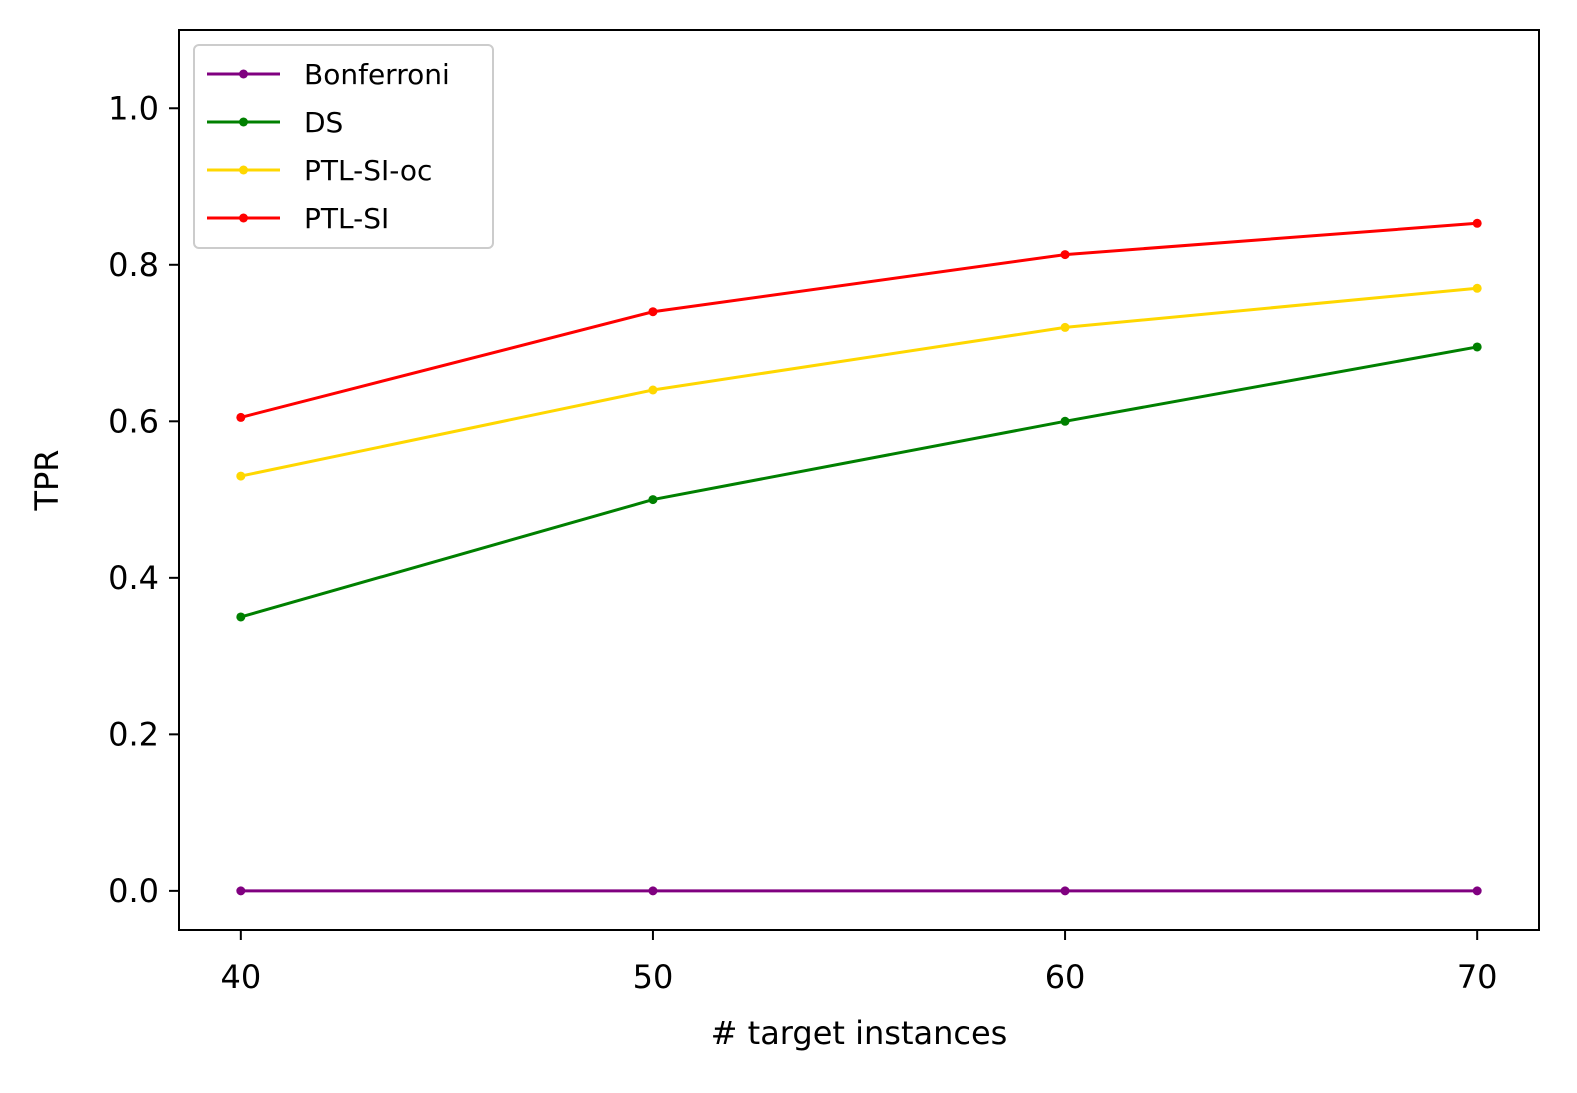 This screenshot has width=1577, height=1093. I want to click on legend-label: Bonferroni, so click(377, 74).